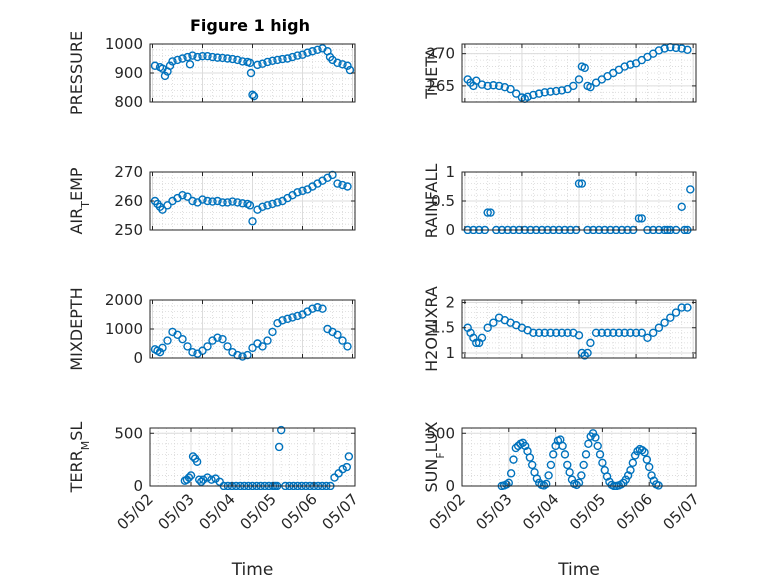 The width and height of the screenshot is (778, 583). Describe the element at coordinates (440, 86) in the screenshot. I see `y-tick-label: 265` at that location.